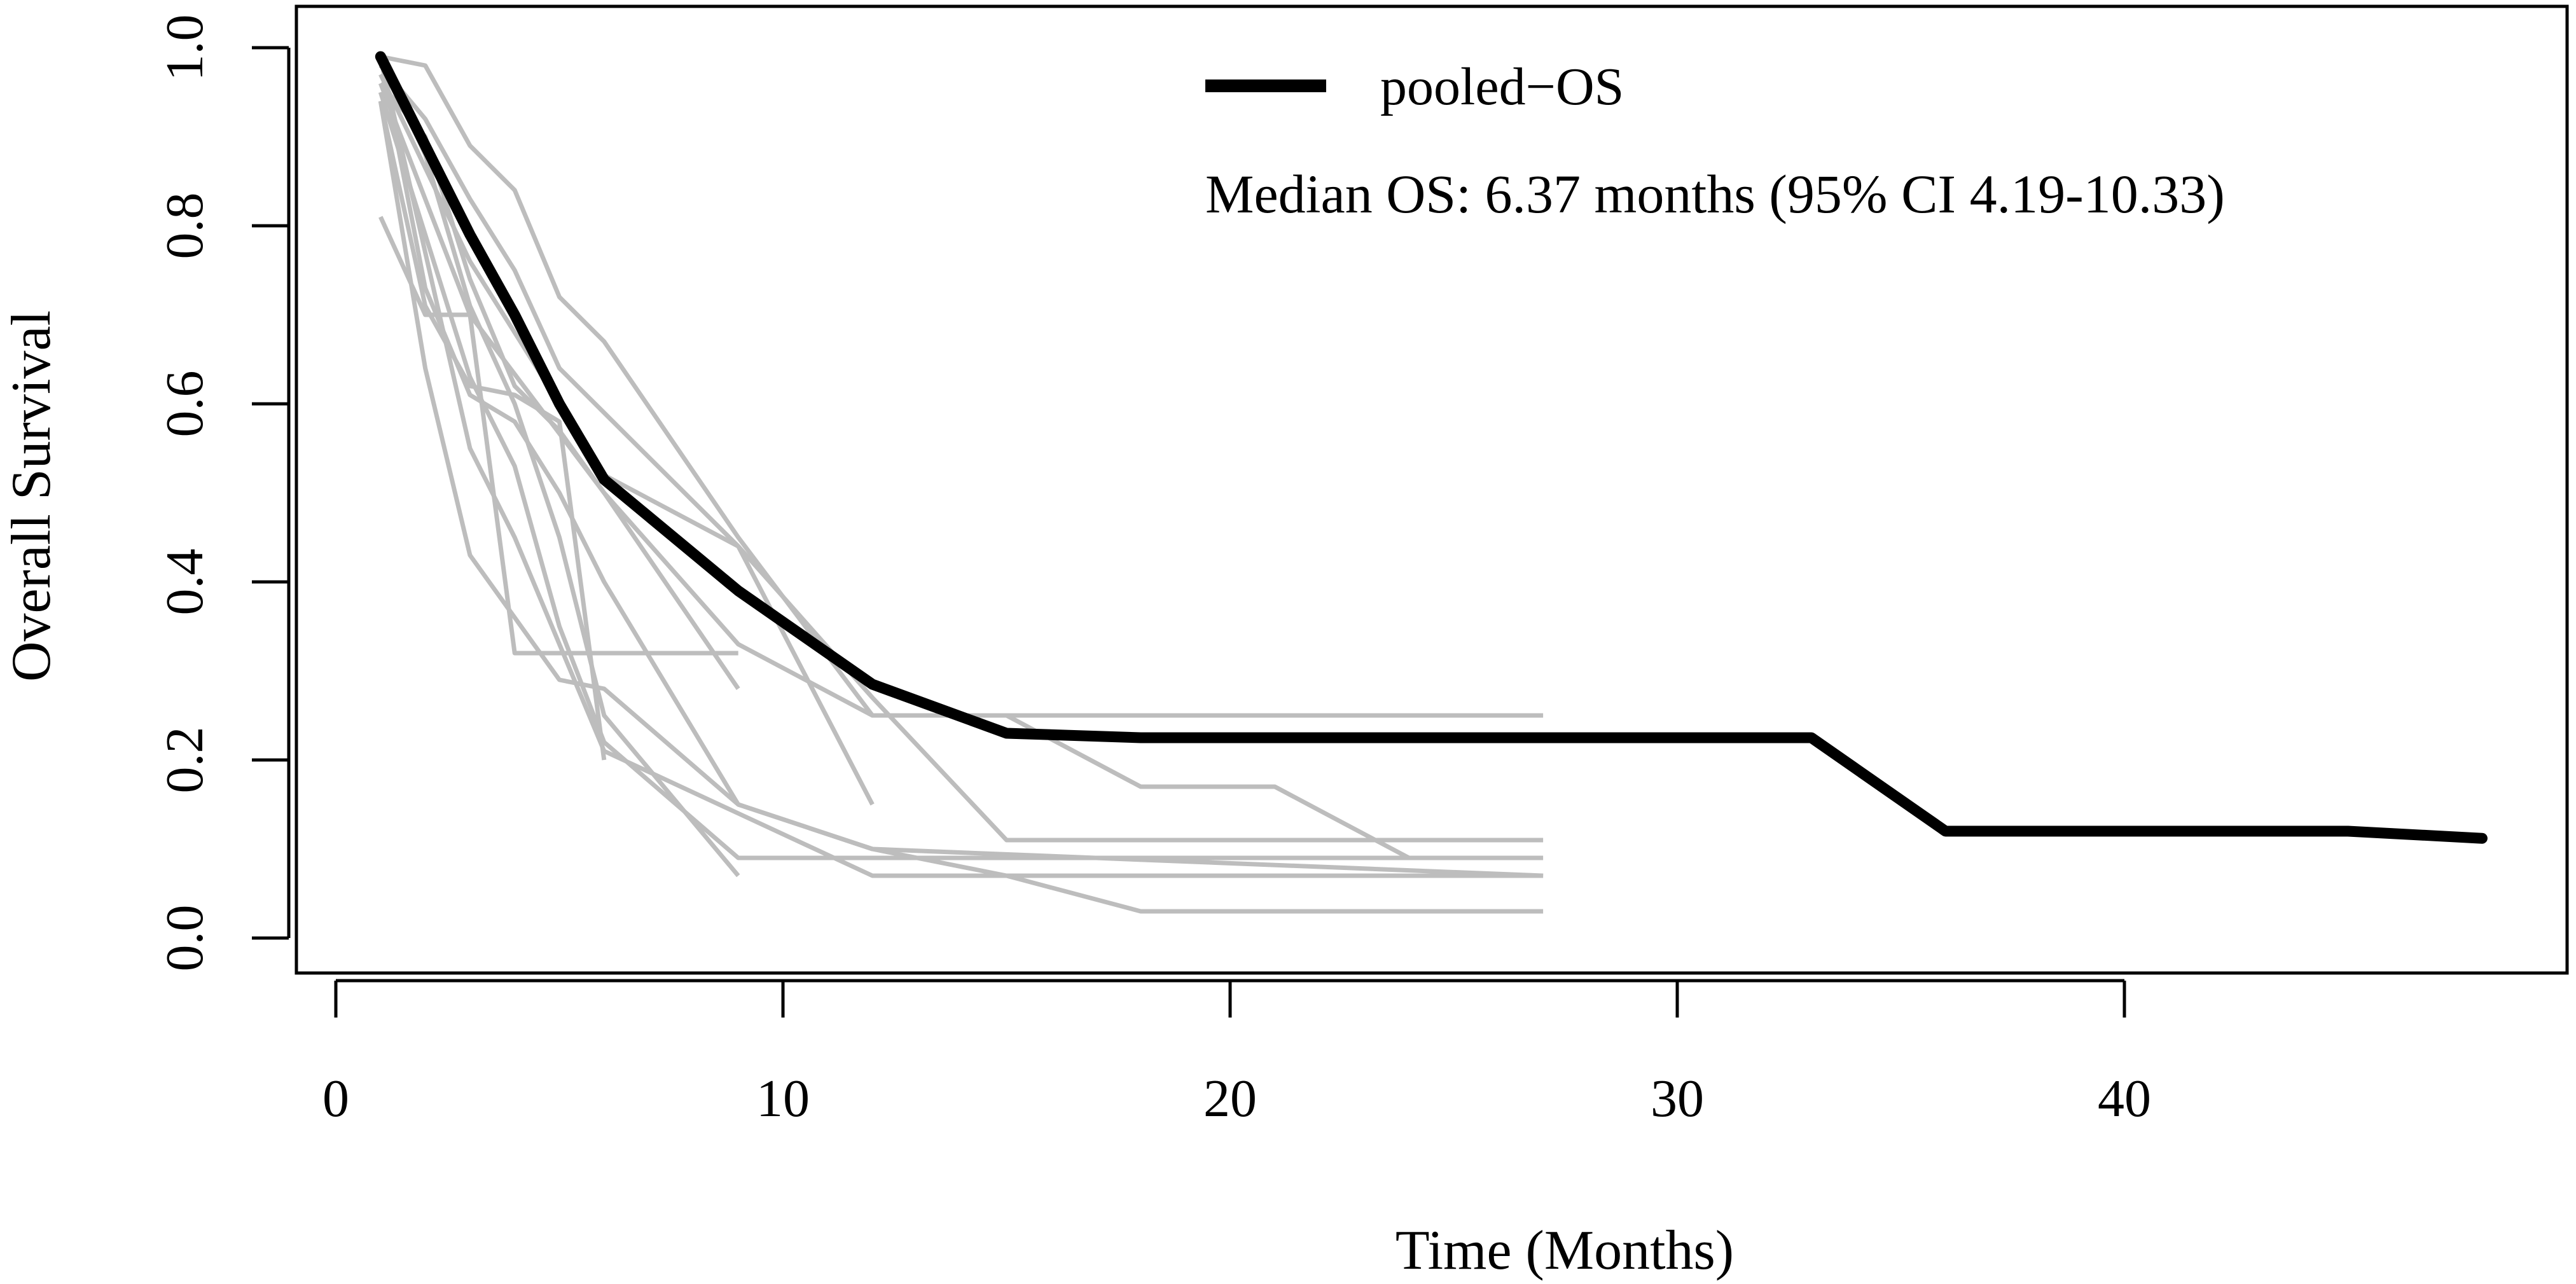 This screenshot has height=1284, width=2576. I want to click on y-tick-label-0.4: 0.4, so click(184, 582).